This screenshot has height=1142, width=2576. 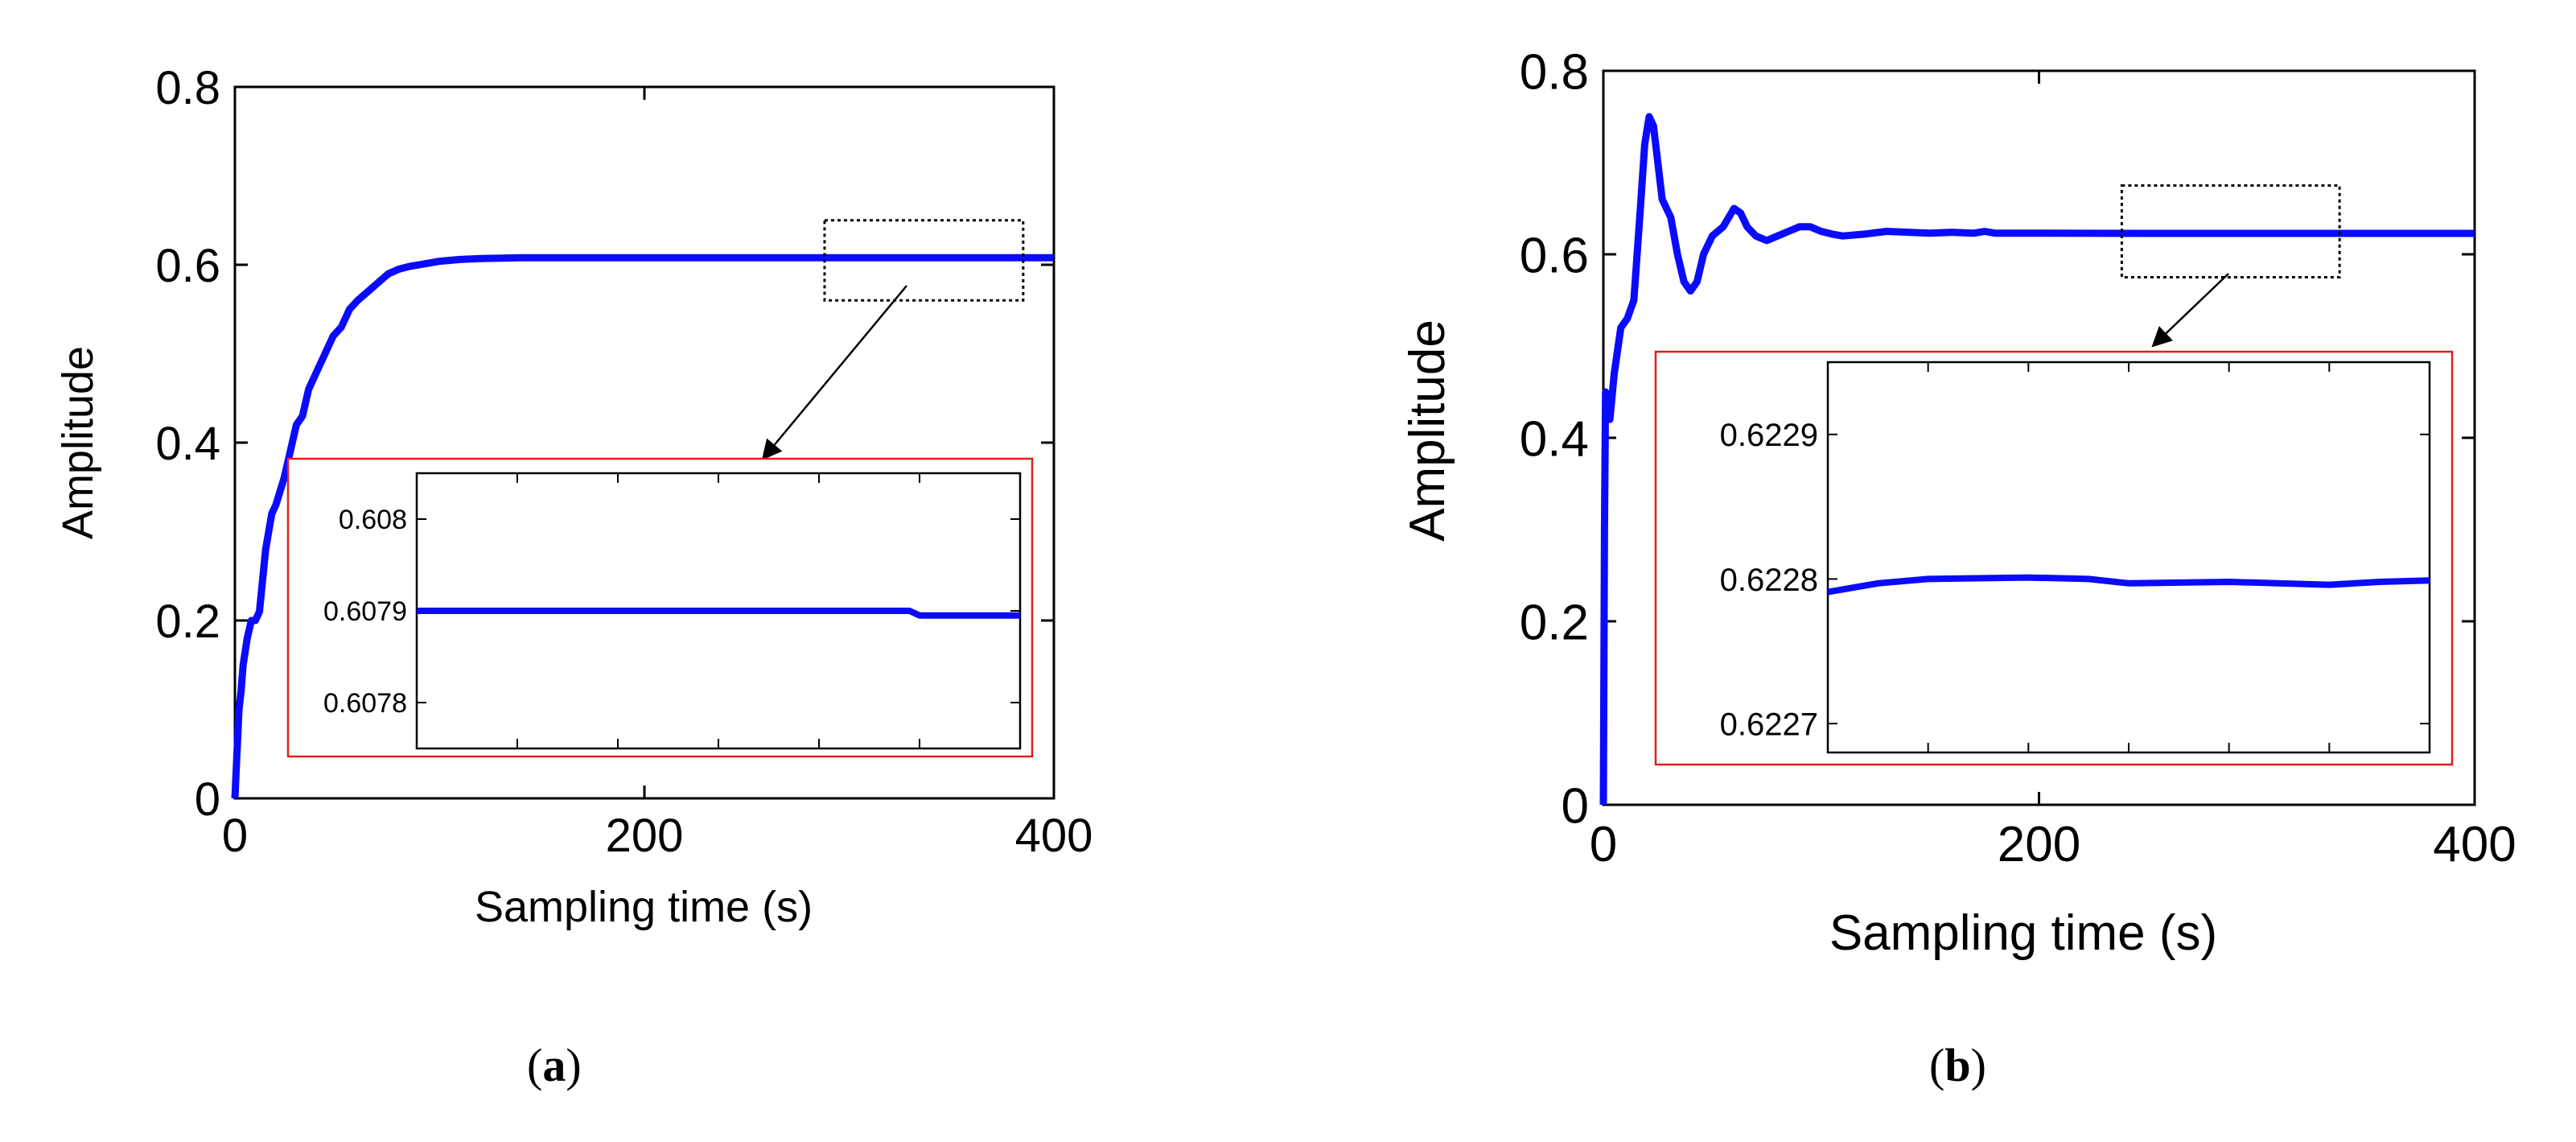 I want to click on panel-label-b-letter: b, so click(x=1957, y=1065).